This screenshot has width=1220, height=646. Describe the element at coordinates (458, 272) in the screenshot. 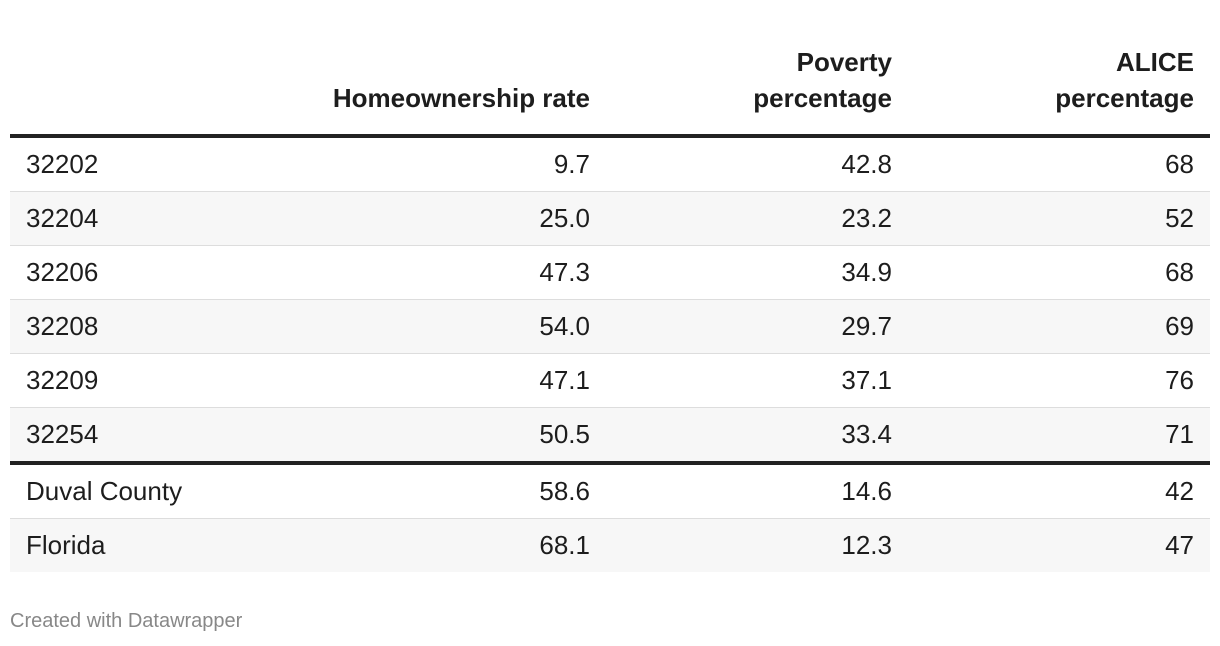

I see `cell-homeownership-rate: 47.3` at that location.